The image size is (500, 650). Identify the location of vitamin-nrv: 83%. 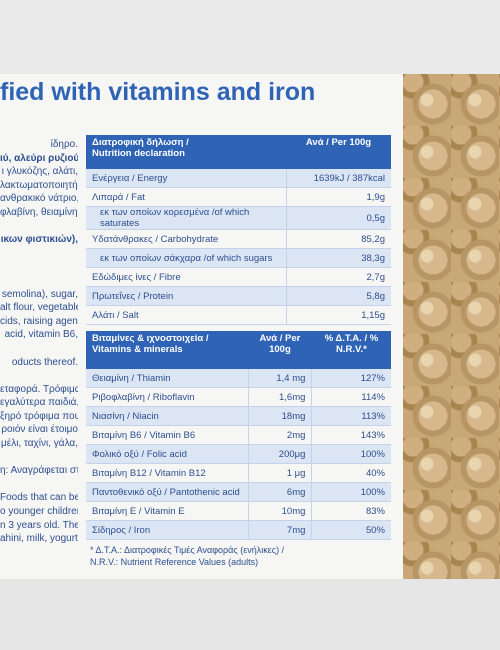
(351, 511).